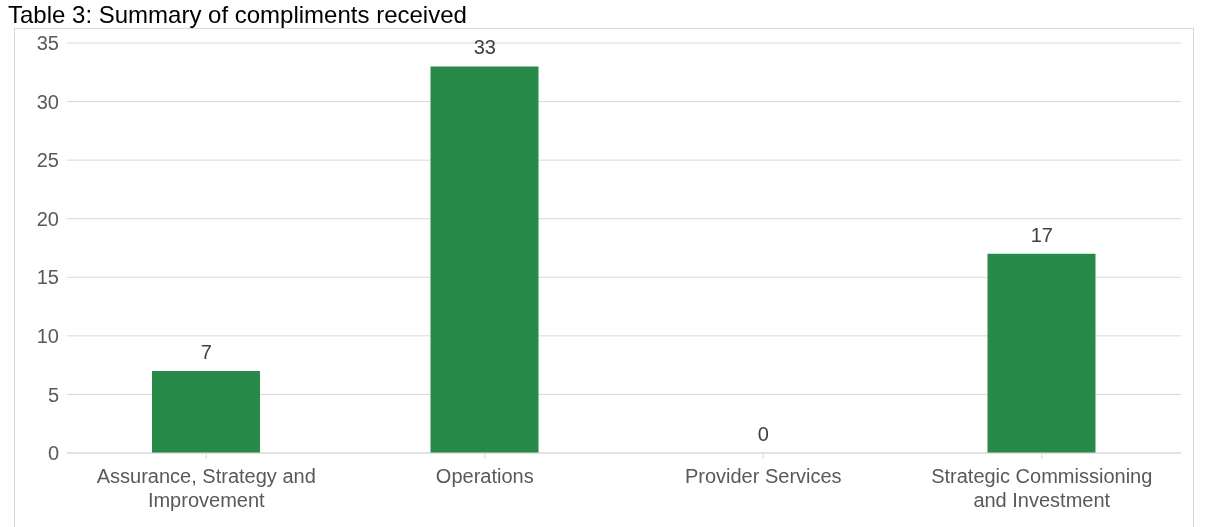 The image size is (1207, 527). Describe the element at coordinates (238, 14) in the screenshot. I see `chart-title: Table 3: Summary of compliments received` at that location.